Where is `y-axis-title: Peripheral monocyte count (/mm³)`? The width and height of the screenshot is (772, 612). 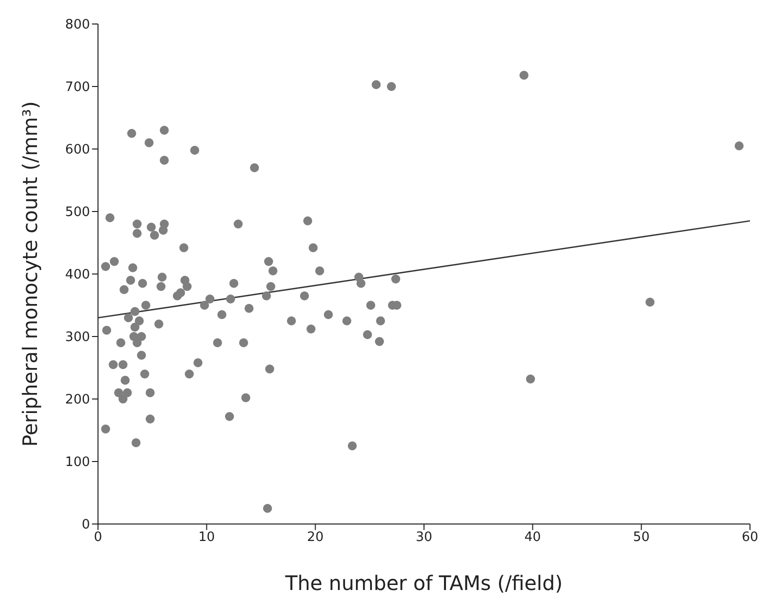
y-axis-title: Peripheral monocyte count (/mm³) is located at coordinates (30, 274).